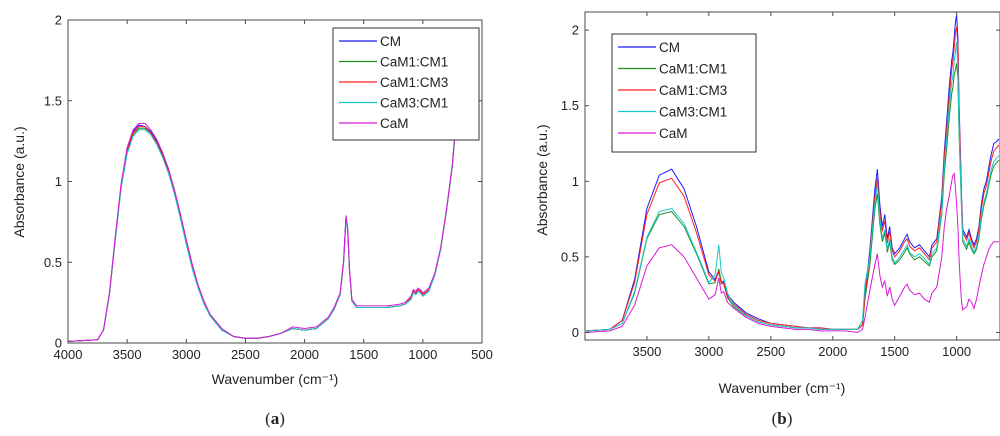 This screenshot has height=436, width=1000. What do you see at coordinates (19, 181) in the screenshot?
I see `y-axis-label-a: Absorbance (a.u.)` at bounding box center [19, 181].